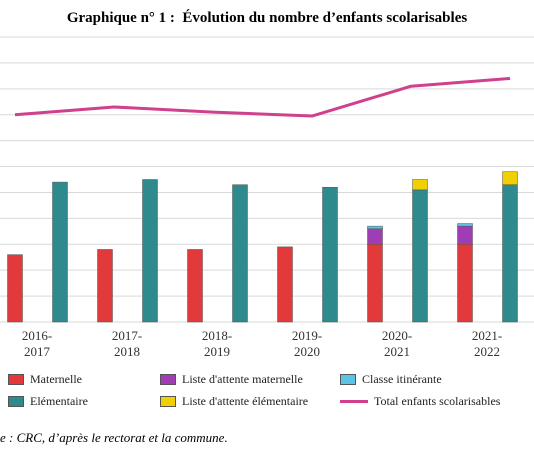  Describe the element at coordinates (397, 343) in the screenshot. I see `x-tick-label: 2020- 2021` at that location.